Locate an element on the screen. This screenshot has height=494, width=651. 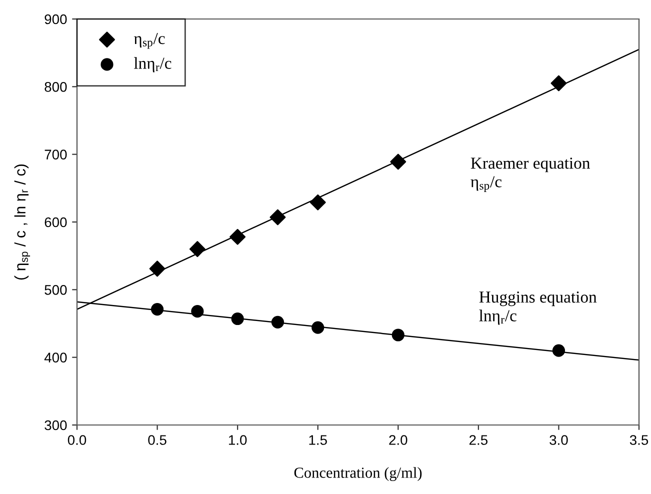
x-tick-label: 1.5 is located at coordinates (318, 440).